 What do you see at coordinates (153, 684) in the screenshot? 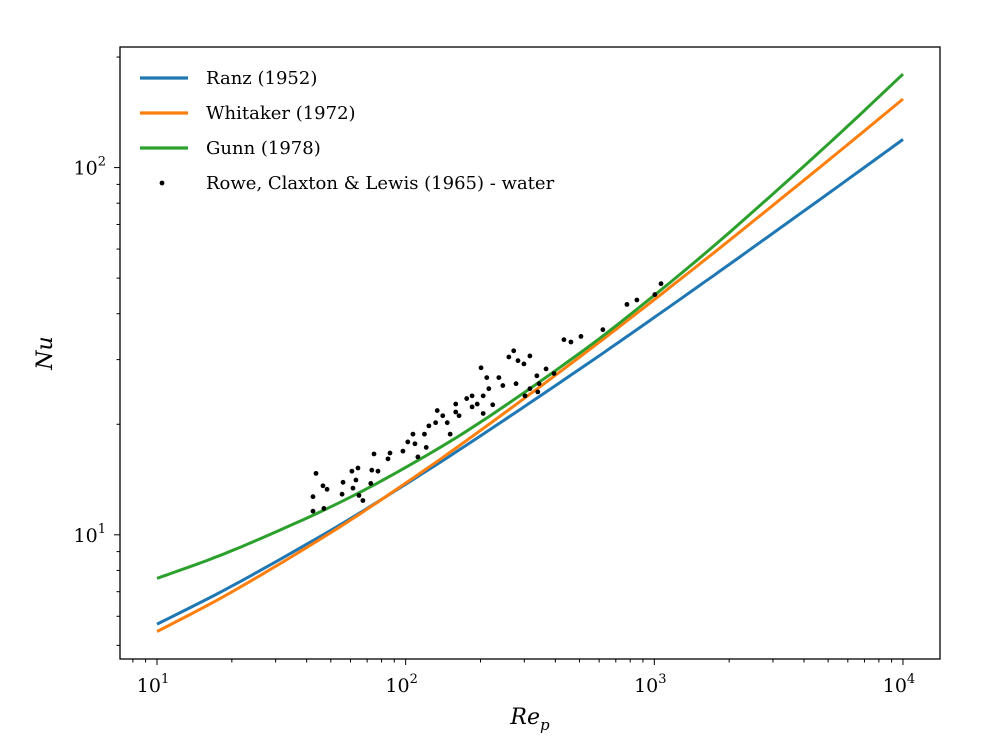
I see `x-tick-label: 10¹` at bounding box center [153, 684].